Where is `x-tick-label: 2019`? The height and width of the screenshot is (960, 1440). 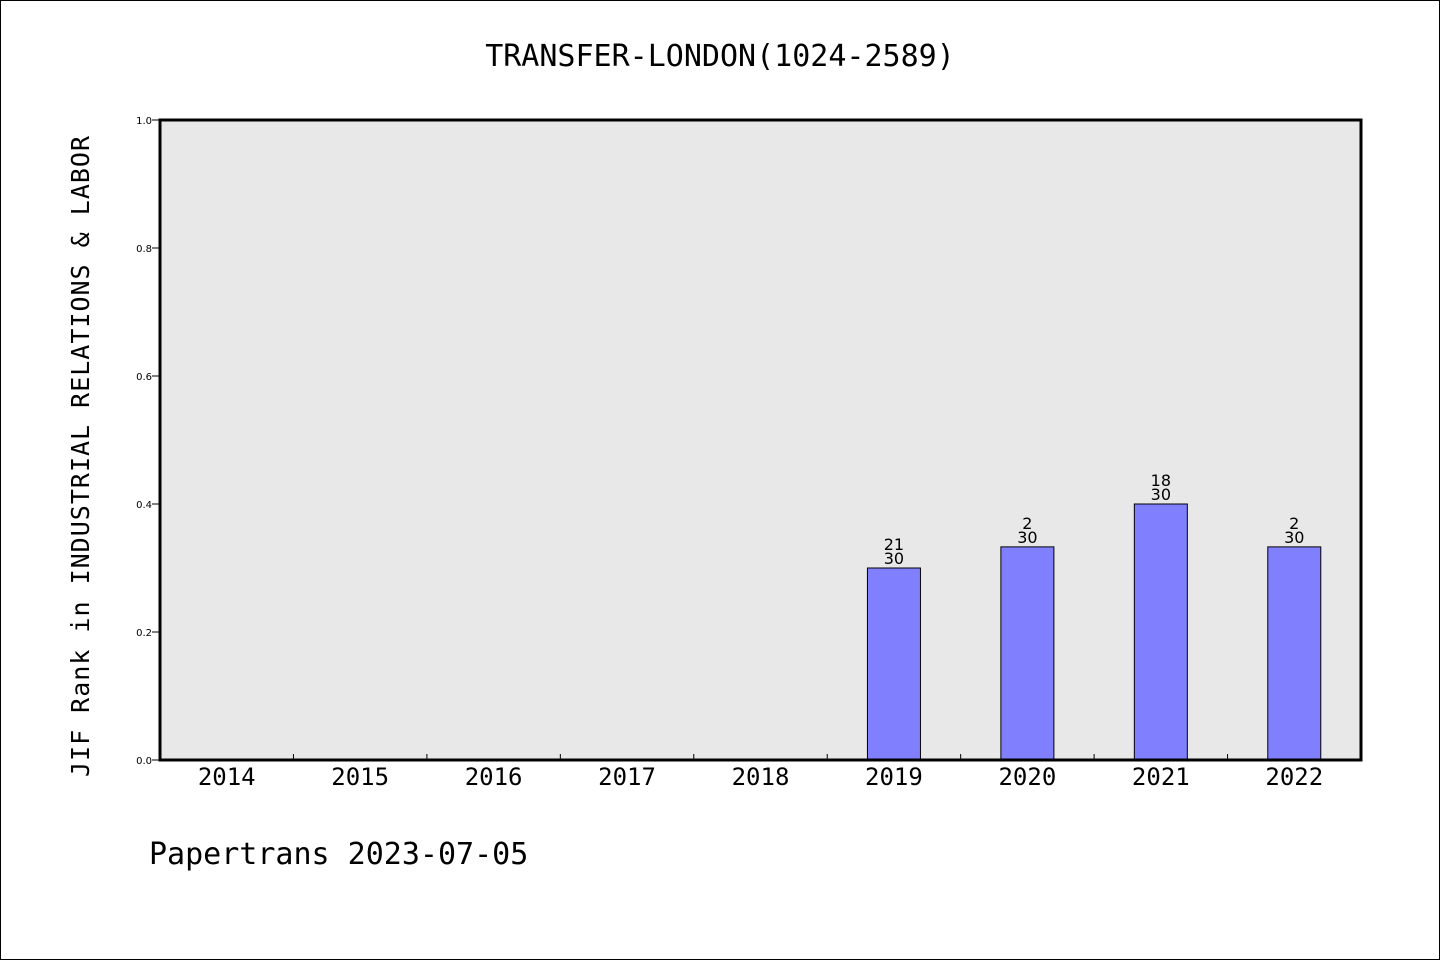 x-tick-label: 2019 is located at coordinates (894, 777).